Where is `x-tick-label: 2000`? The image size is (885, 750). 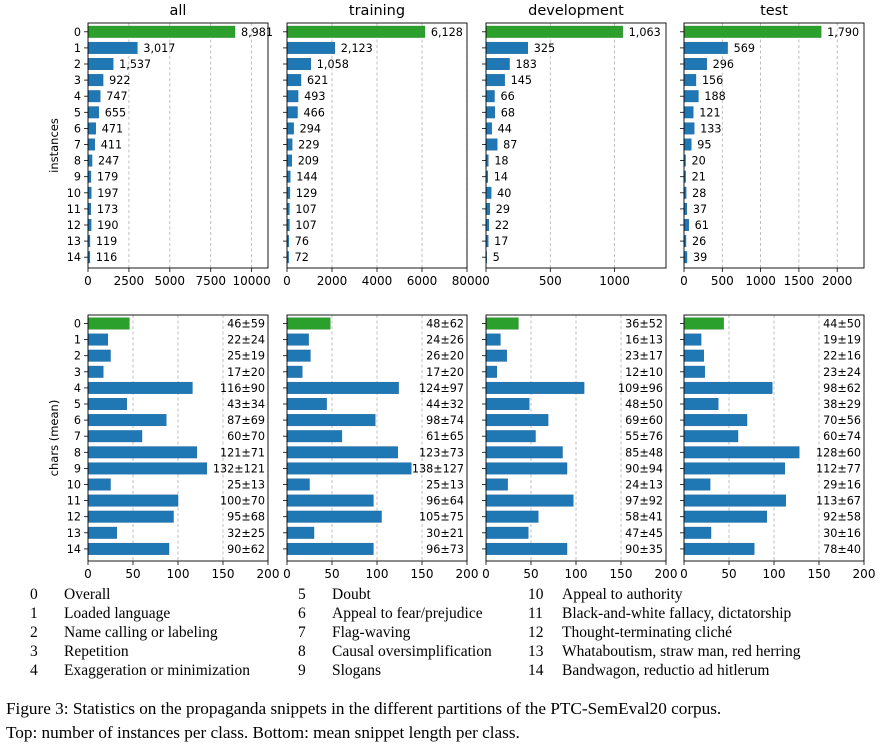 x-tick-label: 2000 is located at coordinates (837, 281).